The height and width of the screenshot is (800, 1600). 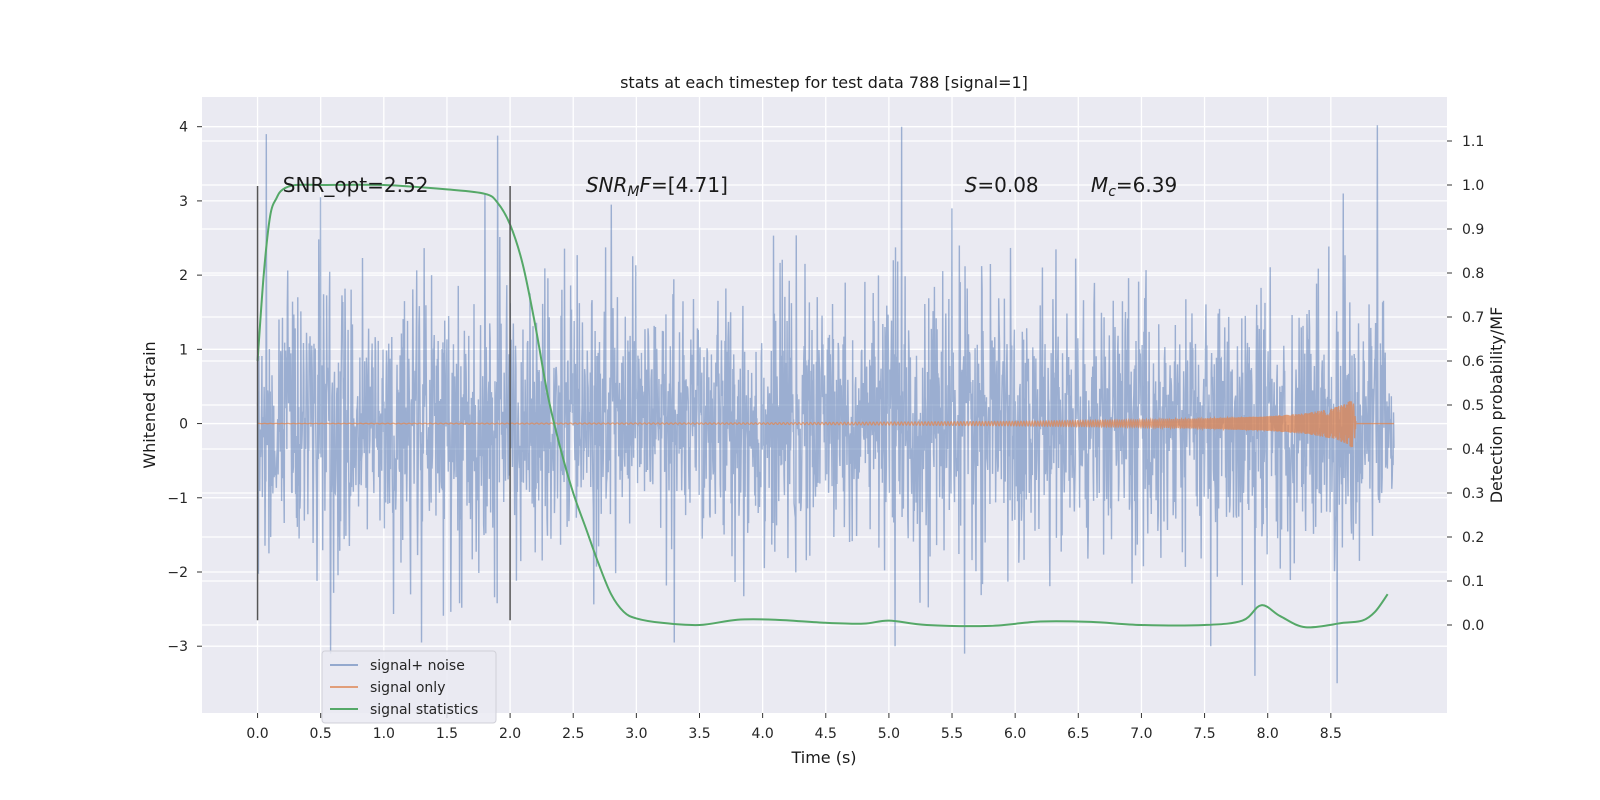 I want to click on x-tick-label: 0.0, so click(x=257, y=734).